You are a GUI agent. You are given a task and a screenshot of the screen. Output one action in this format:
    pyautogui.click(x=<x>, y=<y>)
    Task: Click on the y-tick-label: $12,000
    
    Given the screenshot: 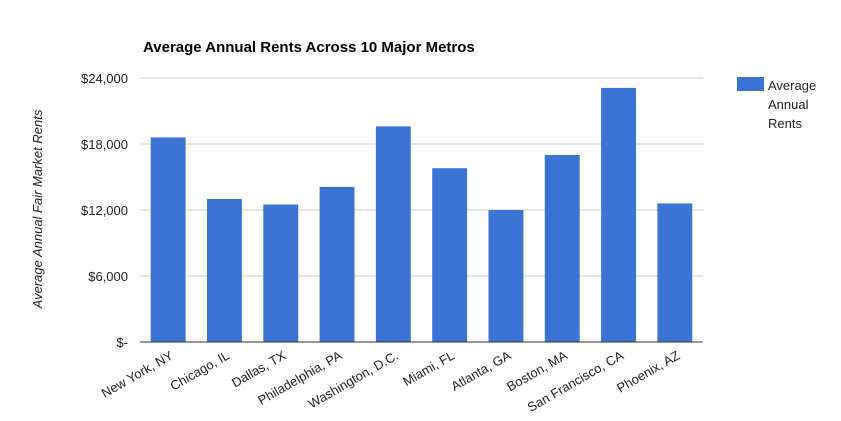 What is the action you would take?
    pyautogui.click(x=104, y=210)
    